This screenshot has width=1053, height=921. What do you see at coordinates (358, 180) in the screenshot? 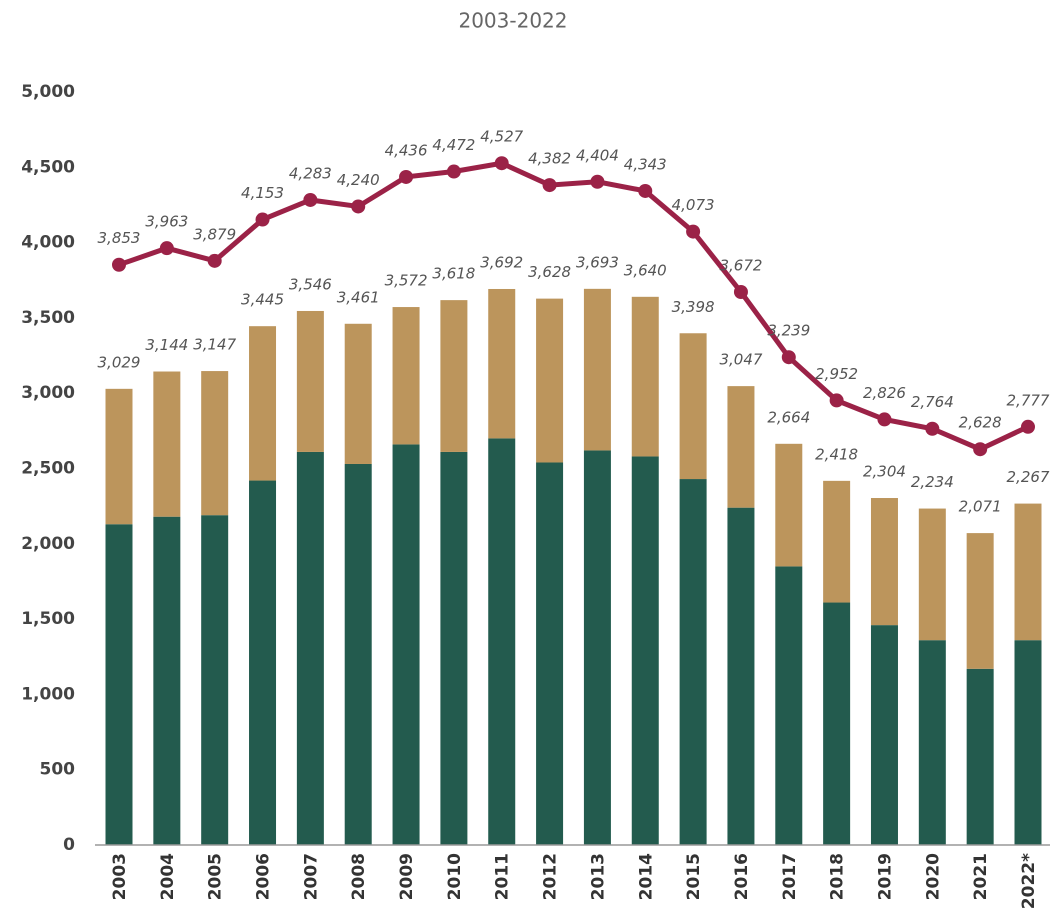
I see `line-label: 4,240` at bounding box center [358, 180].